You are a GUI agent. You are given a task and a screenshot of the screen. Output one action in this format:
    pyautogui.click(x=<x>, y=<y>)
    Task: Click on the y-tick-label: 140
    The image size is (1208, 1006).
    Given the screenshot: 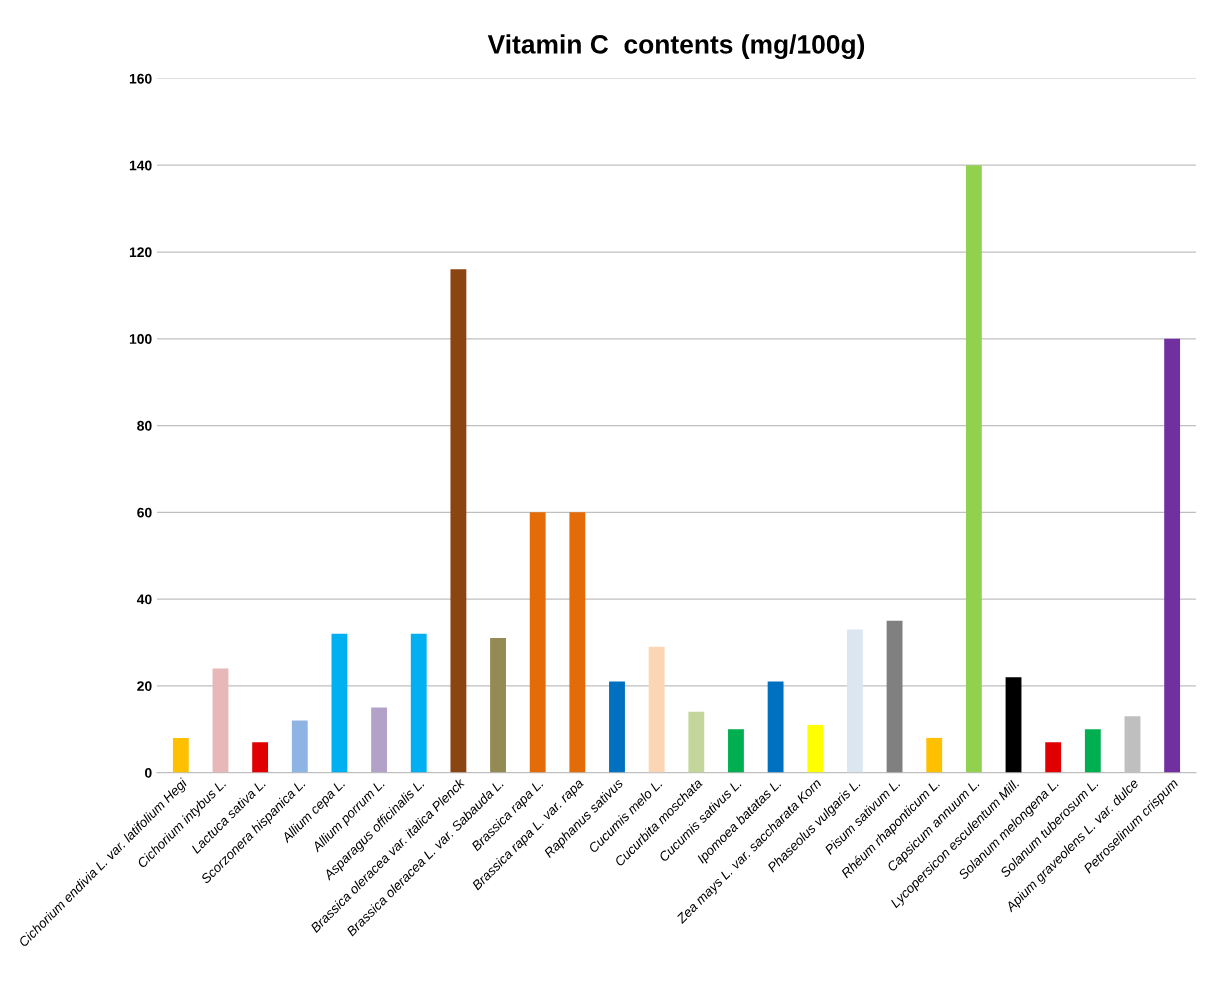 What is the action you would take?
    pyautogui.click(x=140, y=165)
    